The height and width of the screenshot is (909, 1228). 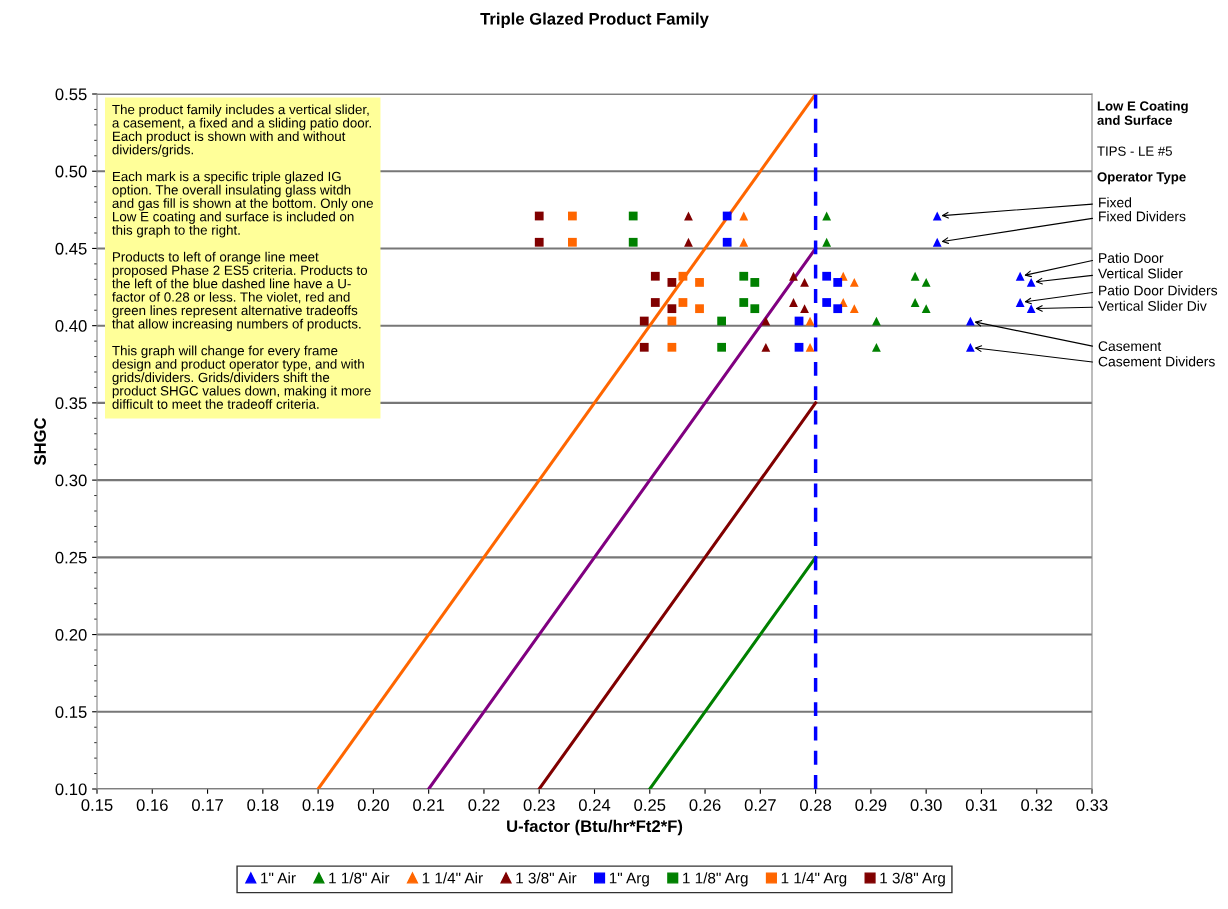 What do you see at coordinates (814, 879) in the screenshot?
I see `legend-label: 1 1/4" Arg` at bounding box center [814, 879].